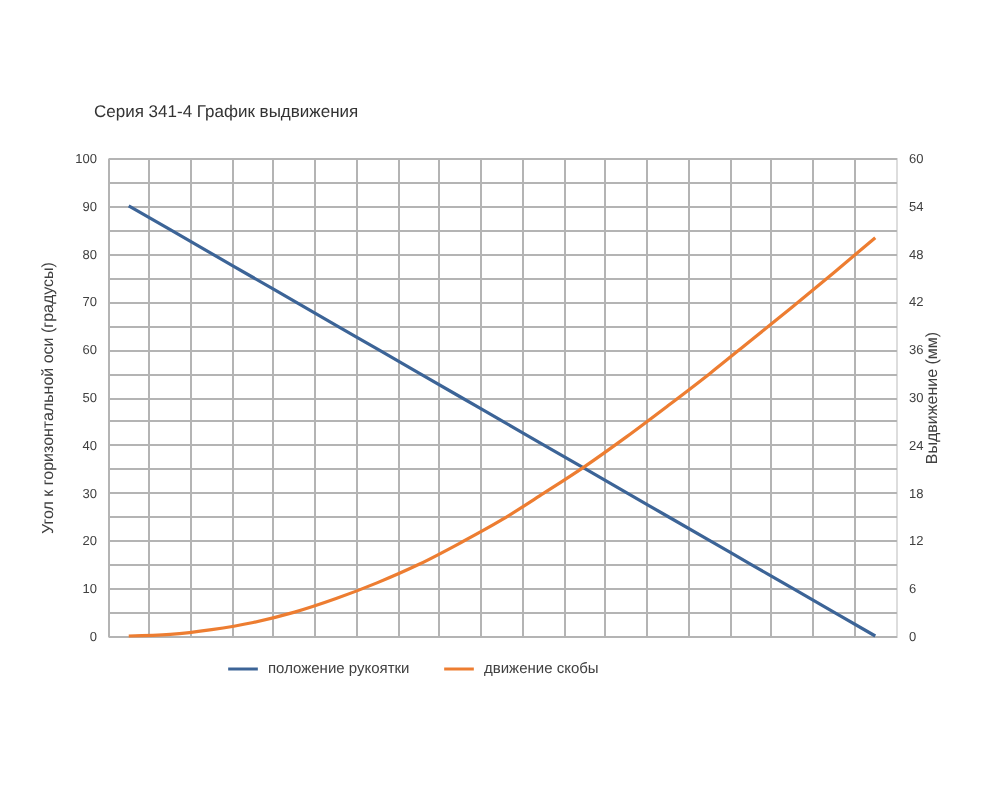 This screenshot has width=1000, height=800. What do you see at coordinates (48, 397) in the screenshot?
I see `y-axis-title: Угол к горизонтальной оси (градусы)` at bounding box center [48, 397].